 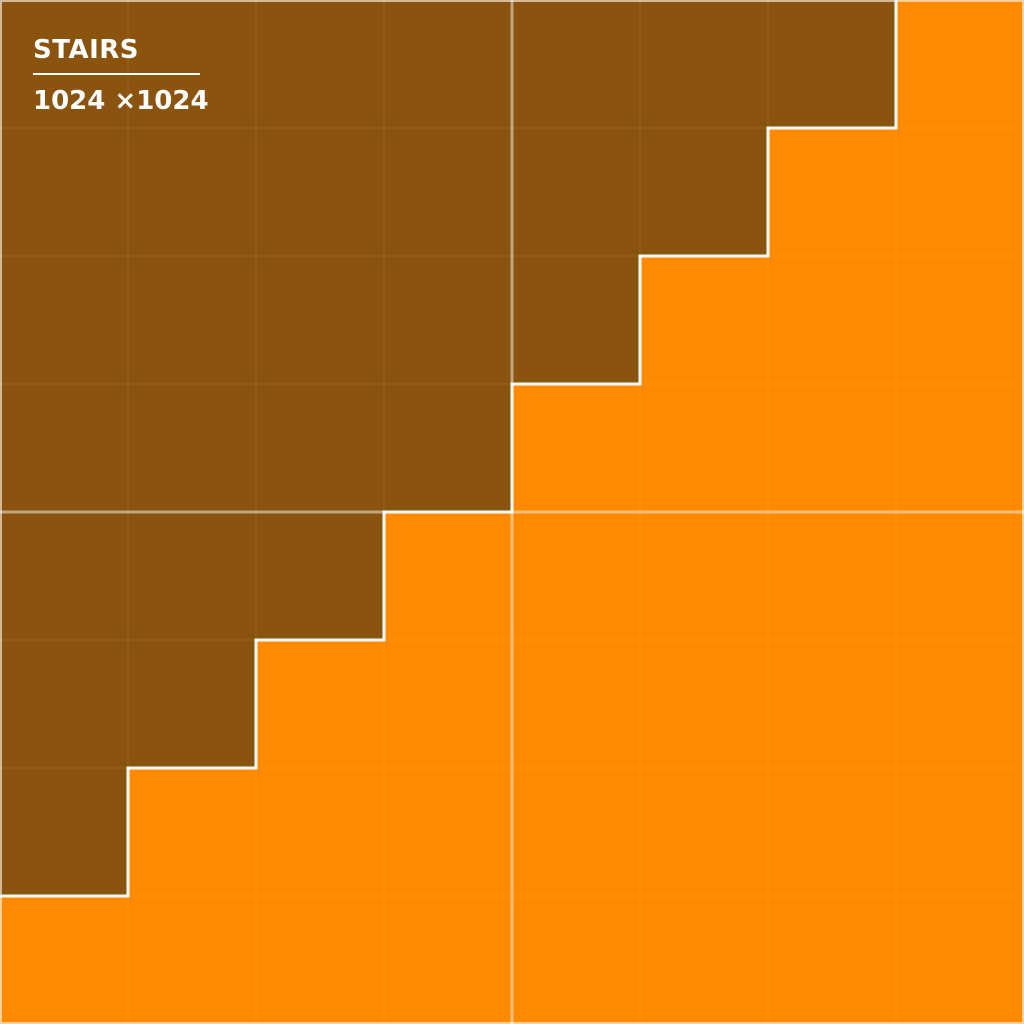 What do you see at coordinates (121, 76) in the screenshot?
I see `pattern-label: STAIRS 1024 ×1024` at bounding box center [121, 76].